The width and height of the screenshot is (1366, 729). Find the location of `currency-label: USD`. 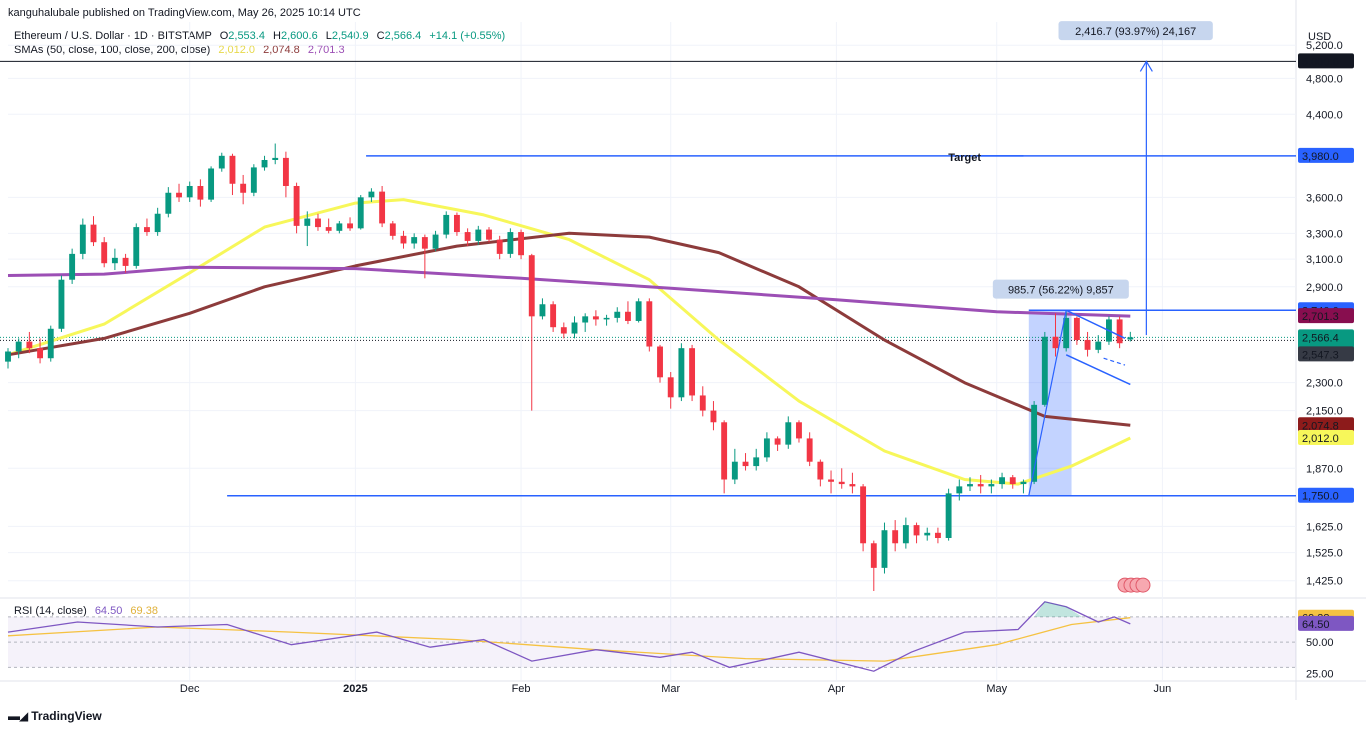

currency-label: USD is located at coordinates (1319, 37).